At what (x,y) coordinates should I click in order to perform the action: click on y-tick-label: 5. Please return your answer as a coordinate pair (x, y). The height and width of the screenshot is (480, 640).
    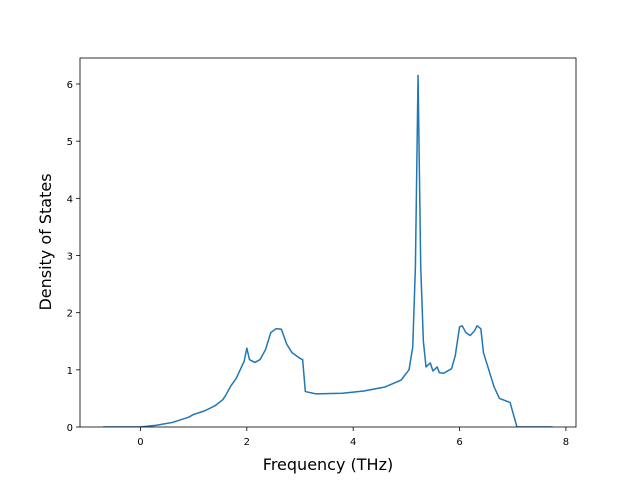
    Looking at the image, I should click on (70, 142).